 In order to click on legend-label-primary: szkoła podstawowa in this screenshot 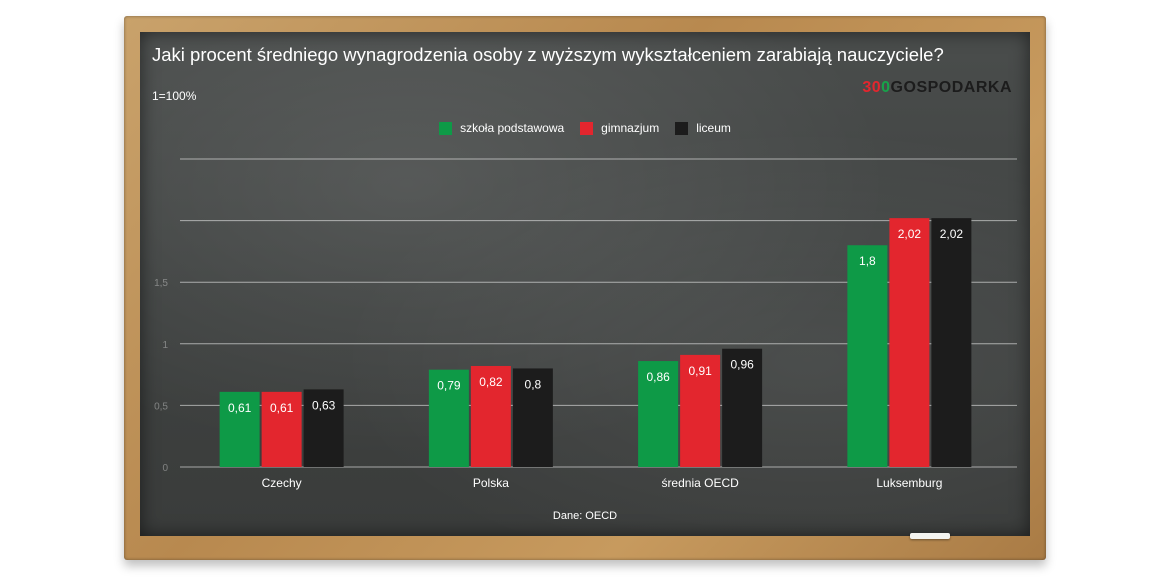, I will do `click(512, 128)`.